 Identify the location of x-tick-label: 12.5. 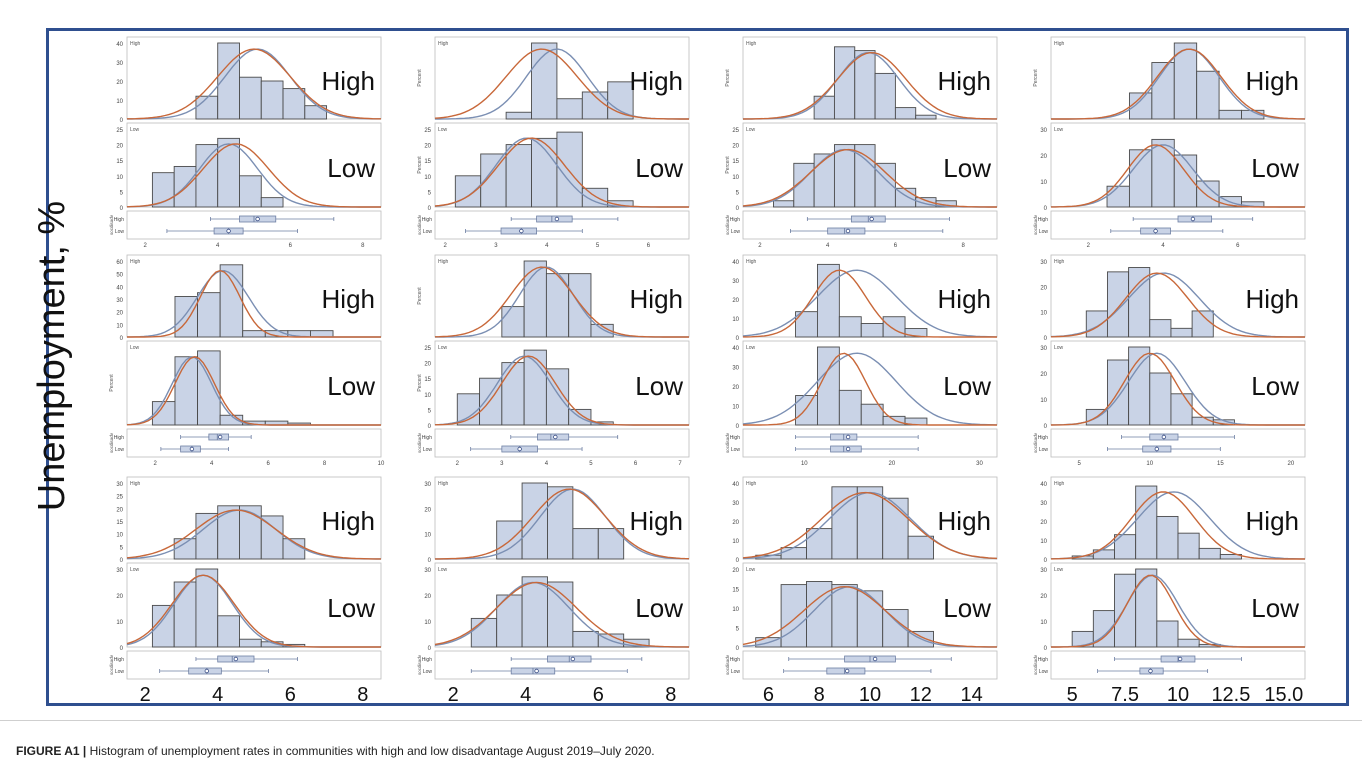
(1230, 693).